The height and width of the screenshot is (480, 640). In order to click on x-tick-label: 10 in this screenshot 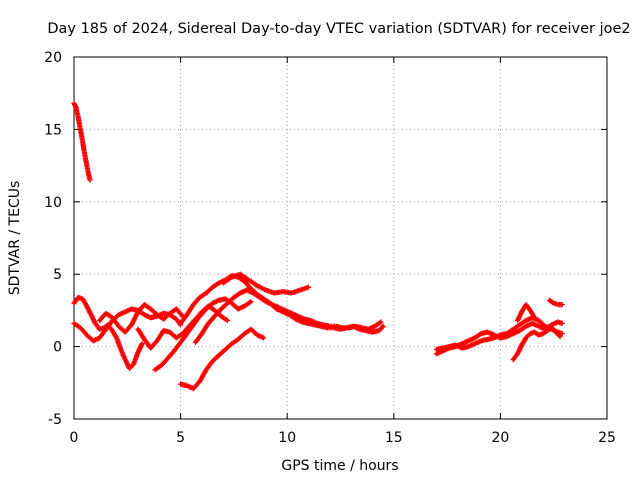, I will do `click(287, 438)`.